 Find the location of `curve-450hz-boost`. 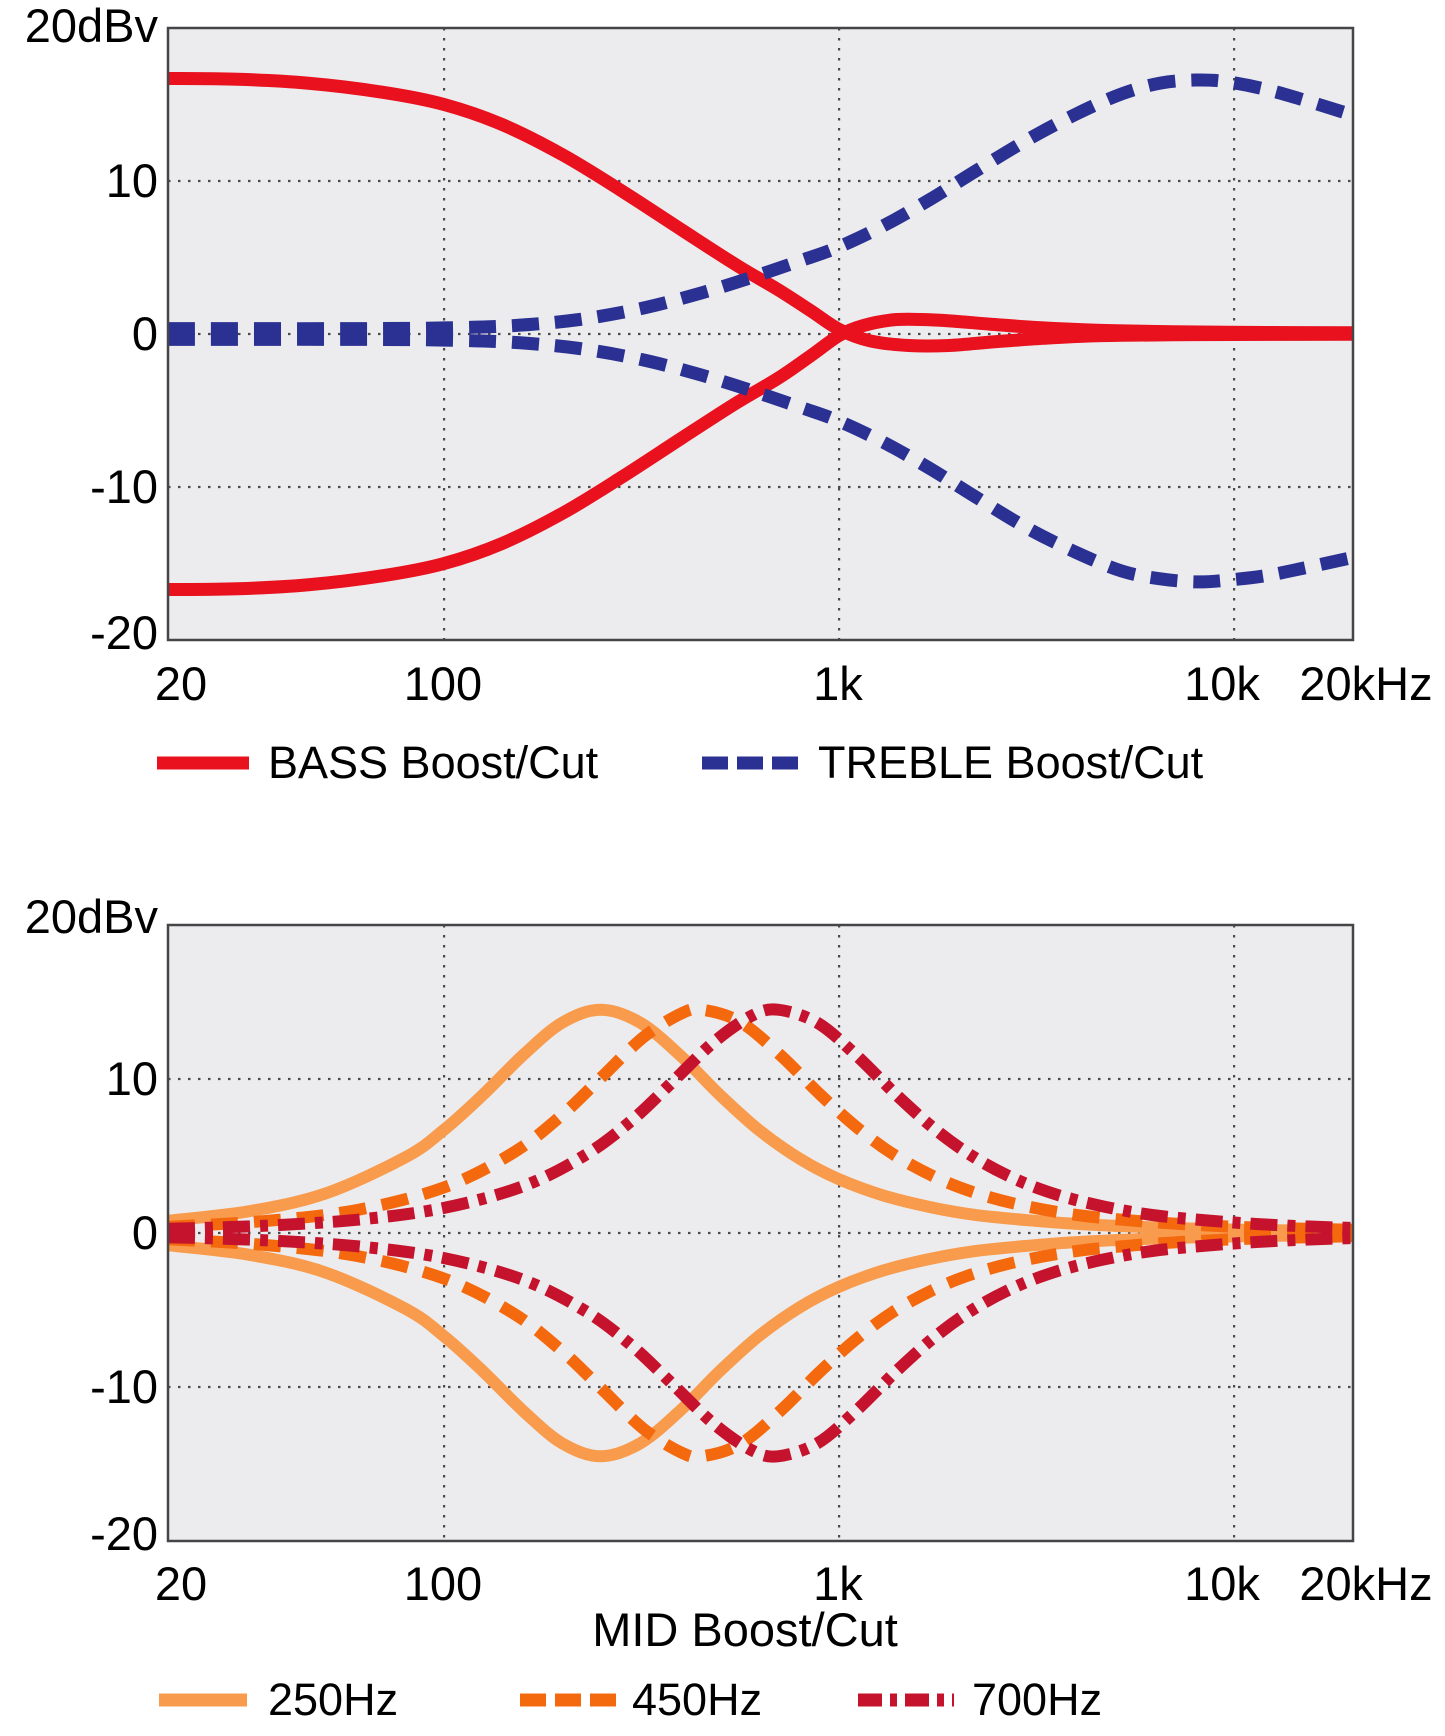

curve-450hz-boost is located at coordinates (760, 1119).